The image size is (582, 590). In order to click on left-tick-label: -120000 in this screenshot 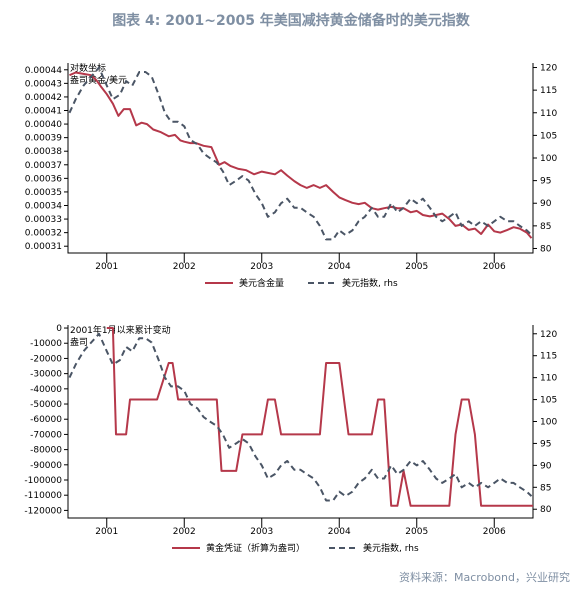, I will do `click(43, 511)`.